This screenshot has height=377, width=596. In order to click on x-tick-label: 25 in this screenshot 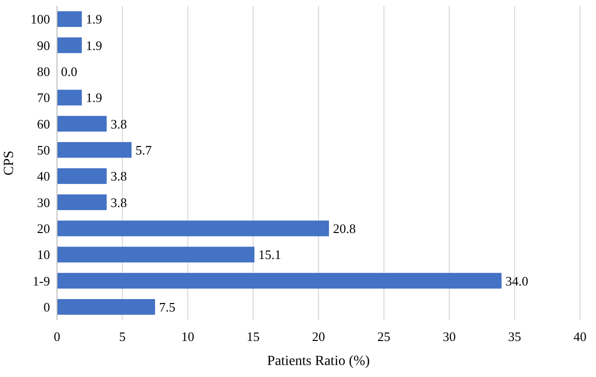, I will do `click(383, 336)`.